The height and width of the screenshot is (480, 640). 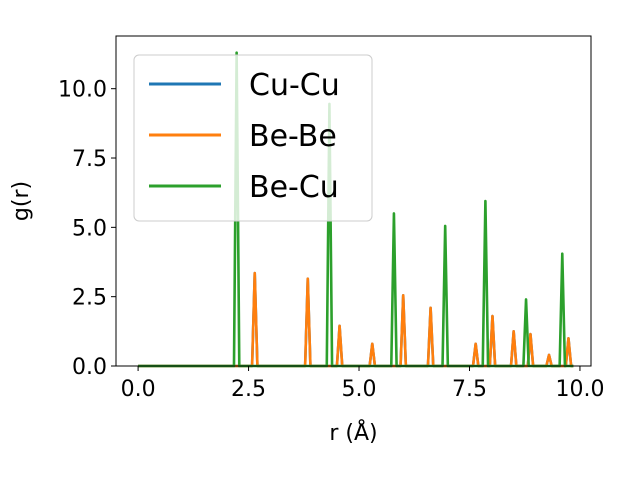 What do you see at coordinates (294, 85) in the screenshot?
I see `legend-label-cu-cu: Cu-Cu` at bounding box center [294, 85].